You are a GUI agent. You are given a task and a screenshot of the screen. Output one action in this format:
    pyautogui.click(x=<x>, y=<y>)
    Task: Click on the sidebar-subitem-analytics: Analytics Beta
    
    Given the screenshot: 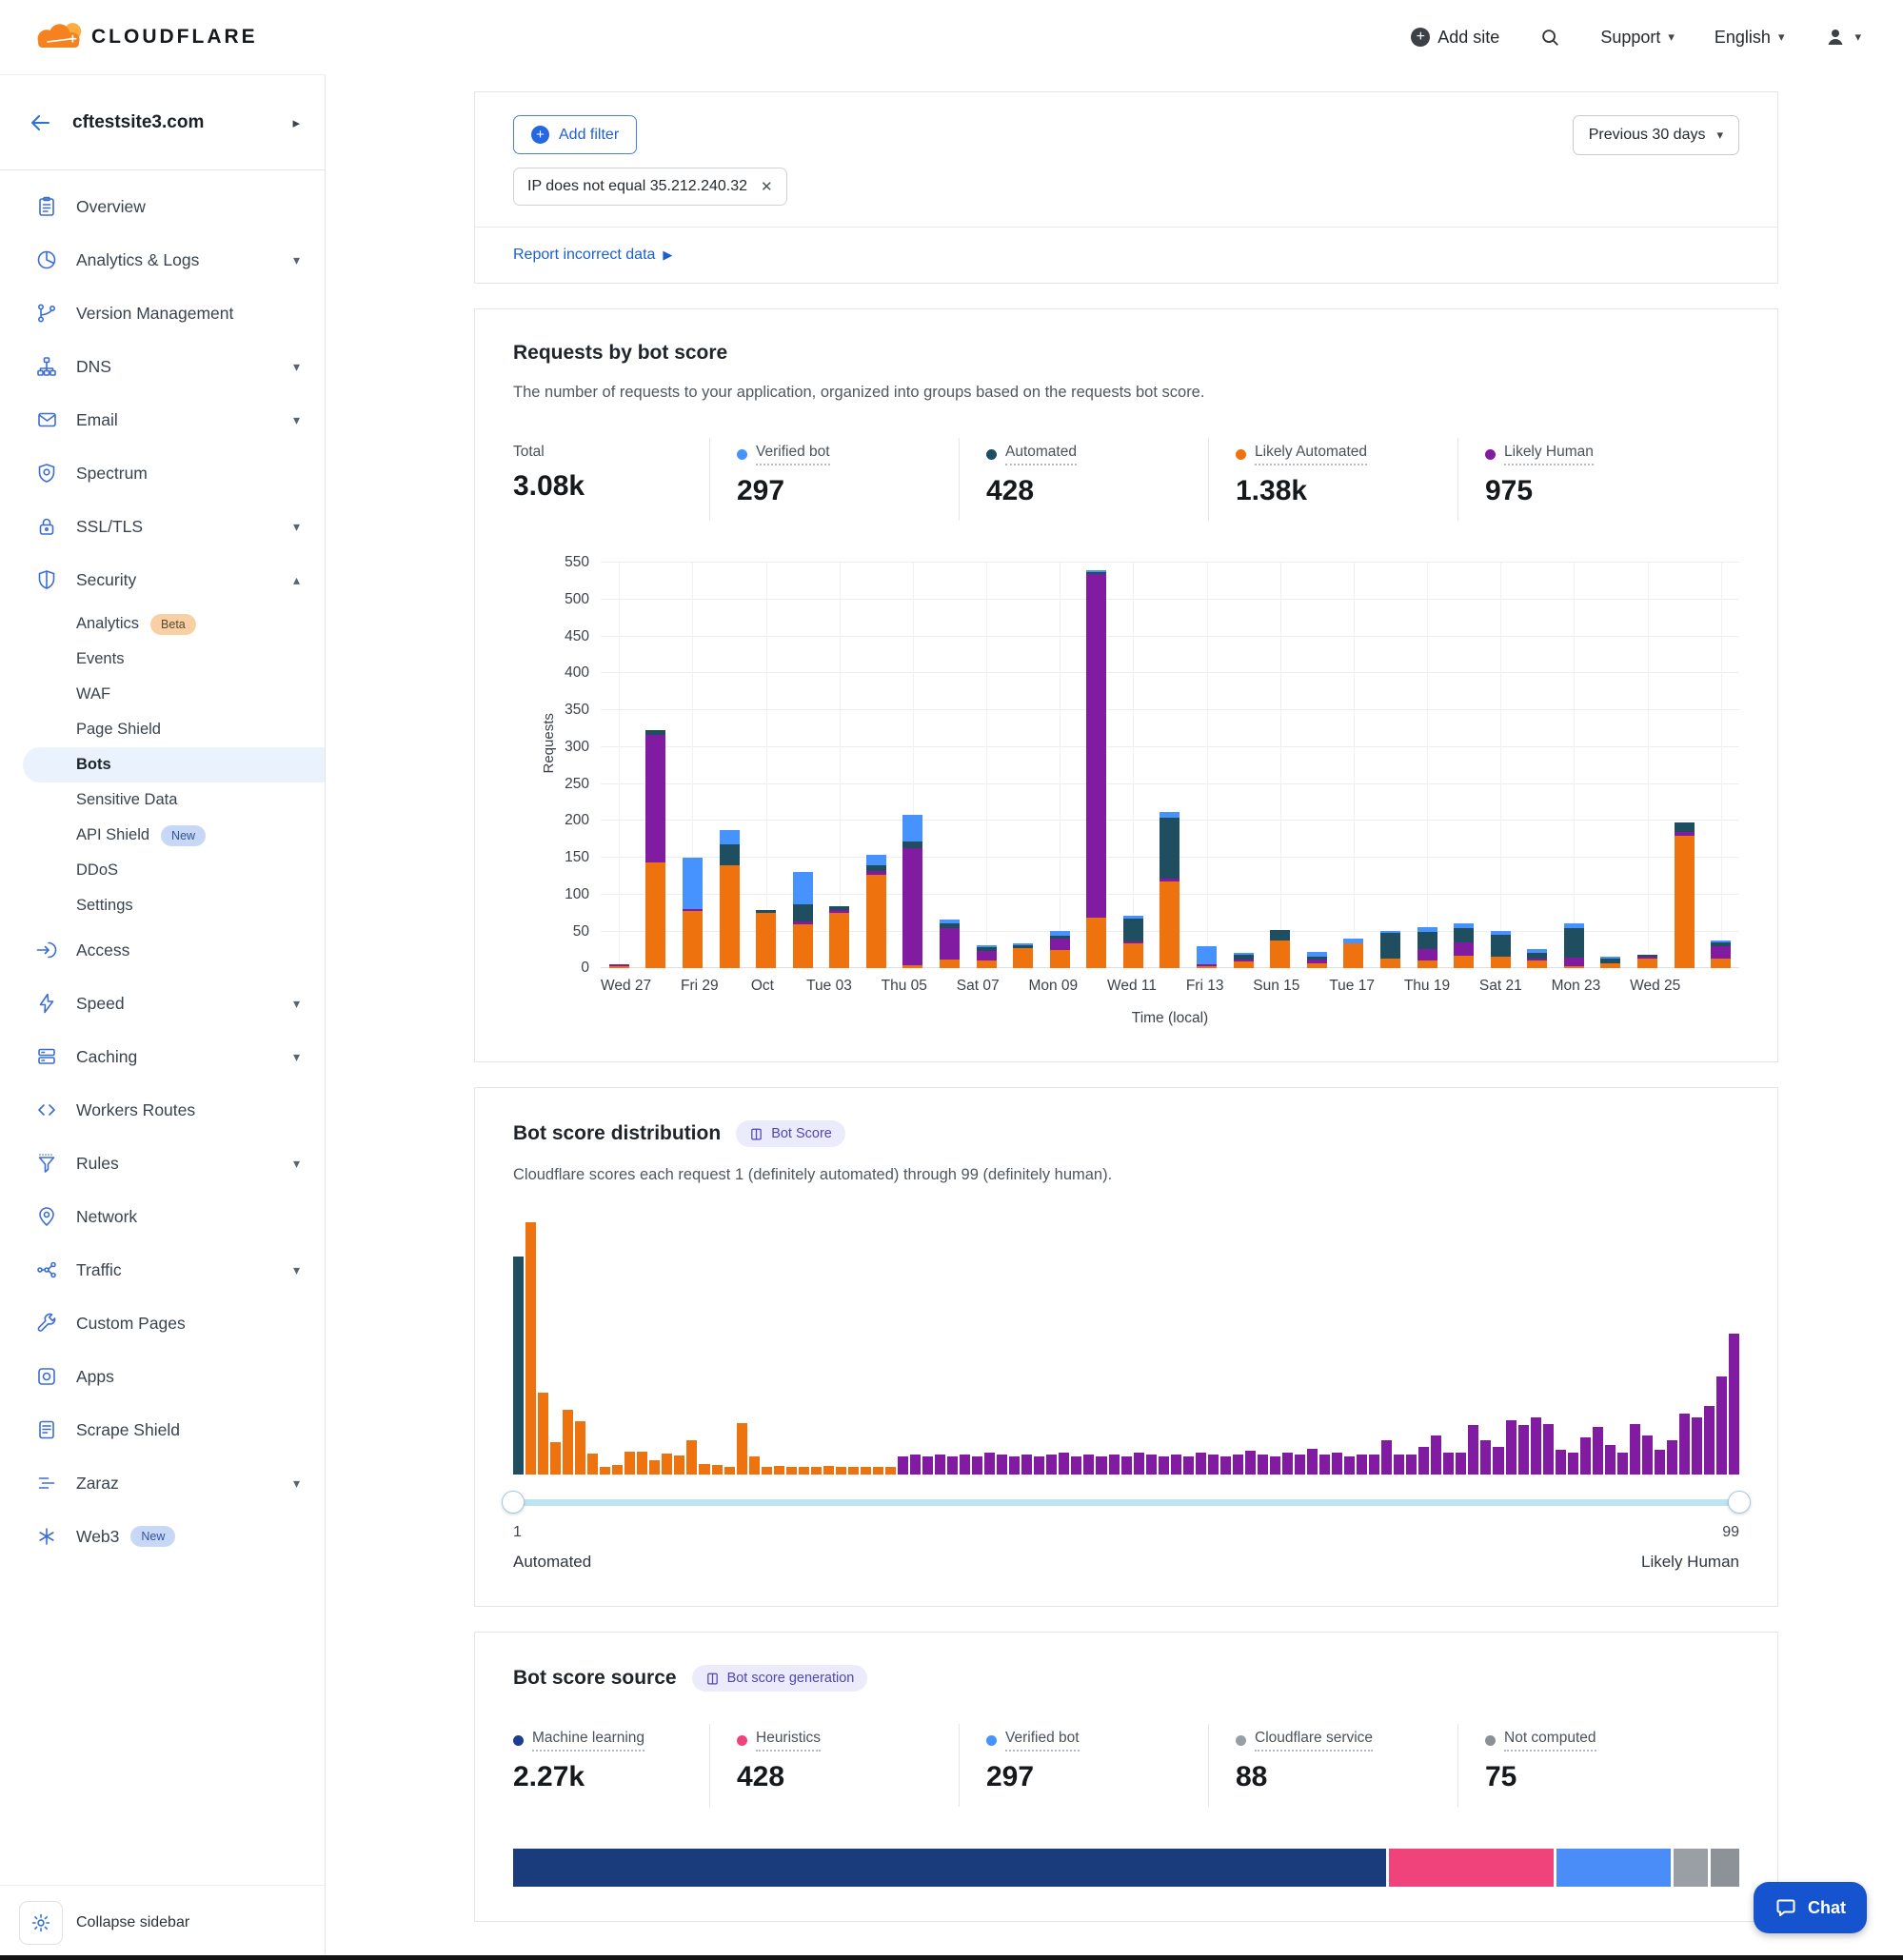 What is the action you would take?
    pyautogui.click(x=162, y=624)
    